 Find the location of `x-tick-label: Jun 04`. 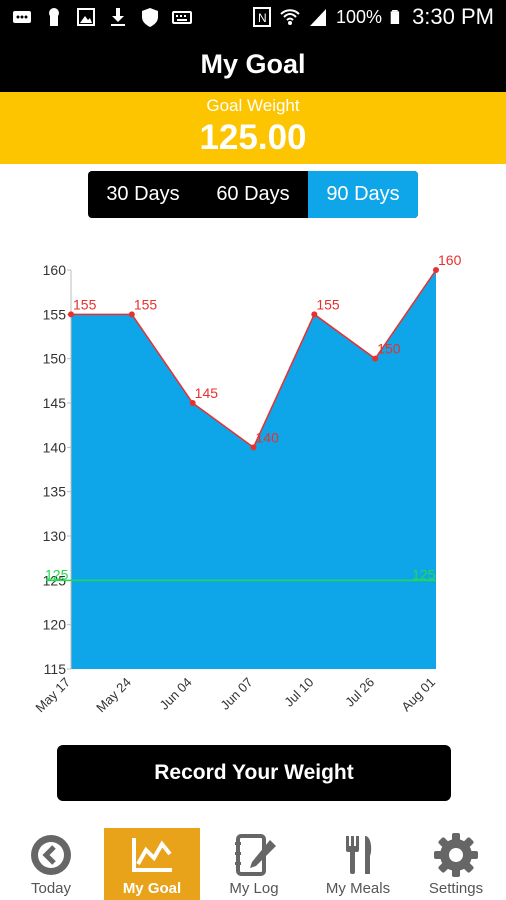

x-tick-label: Jun 04 is located at coordinates (176, 694).